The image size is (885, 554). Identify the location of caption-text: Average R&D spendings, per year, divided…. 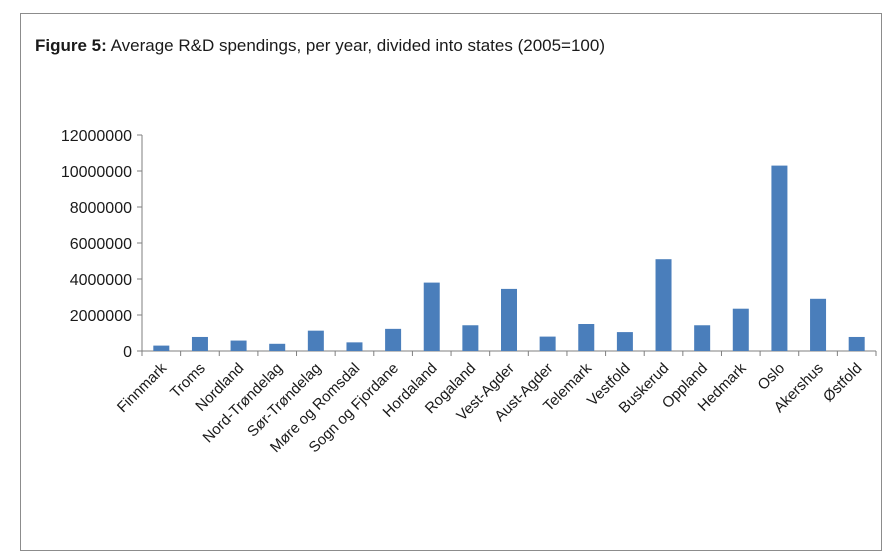
(358, 45).